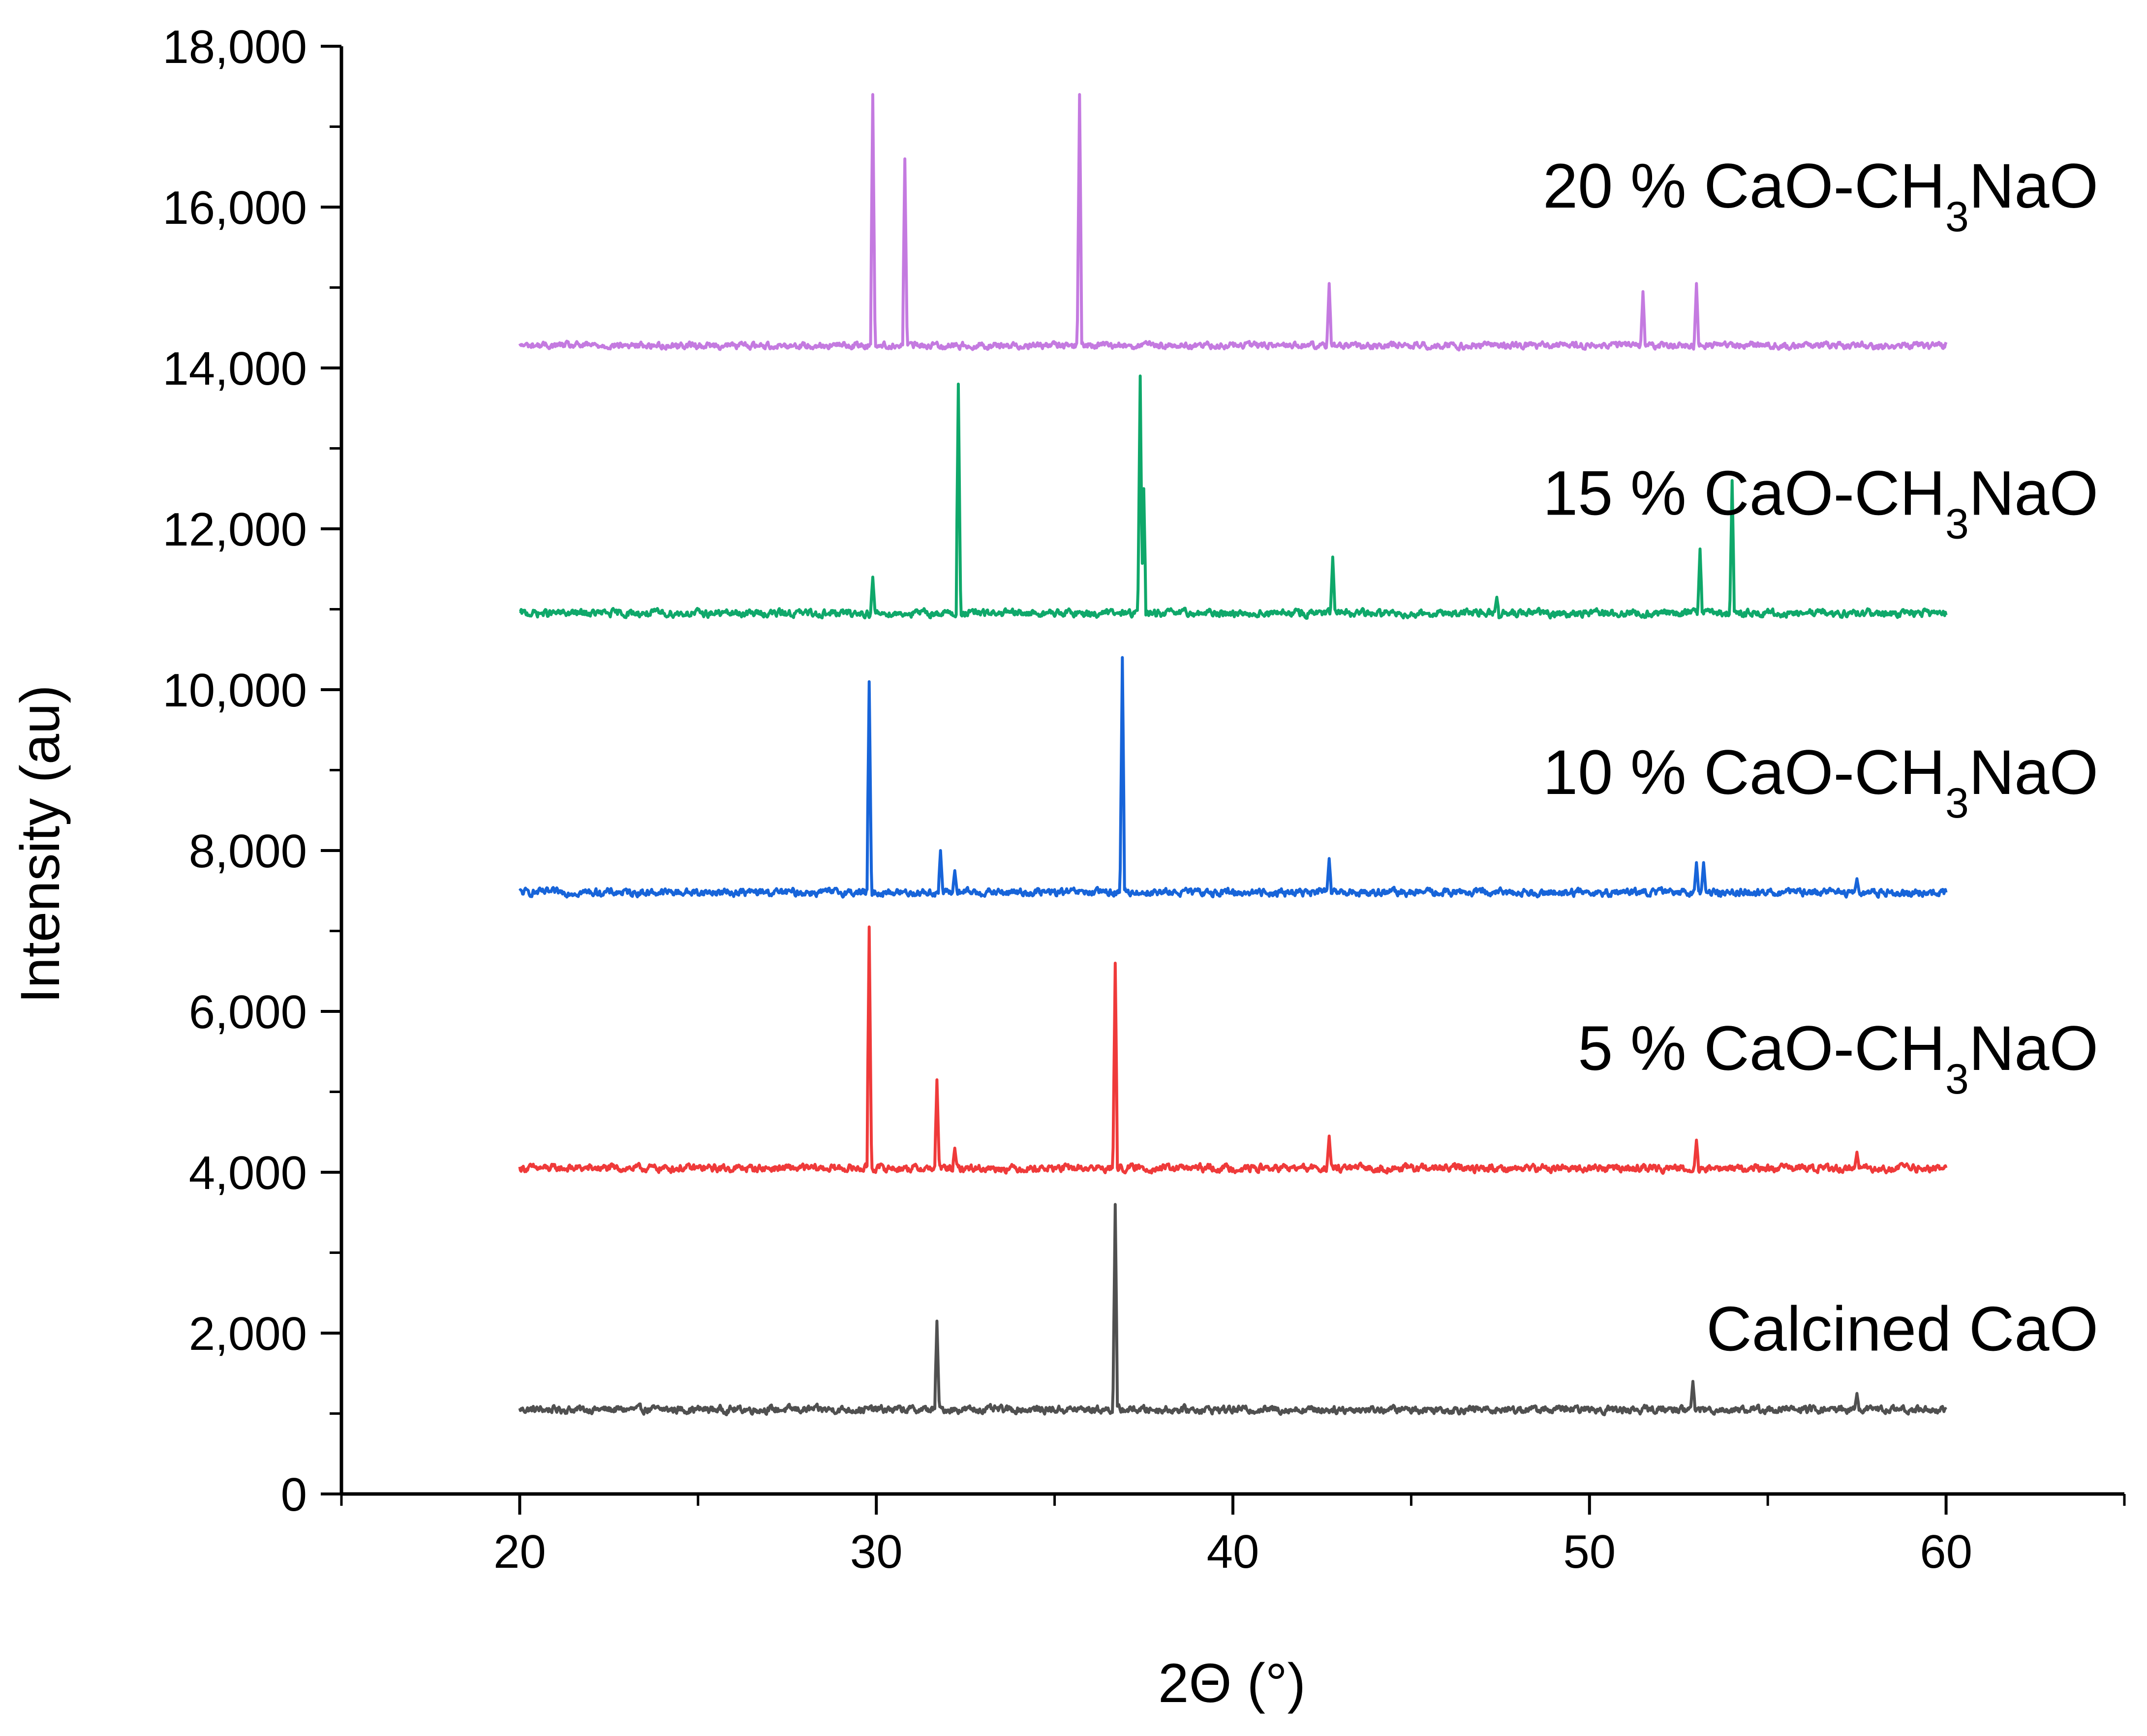 This screenshot has height=1736, width=2147. I want to click on y-tick-label: 8,000, so click(248, 851).